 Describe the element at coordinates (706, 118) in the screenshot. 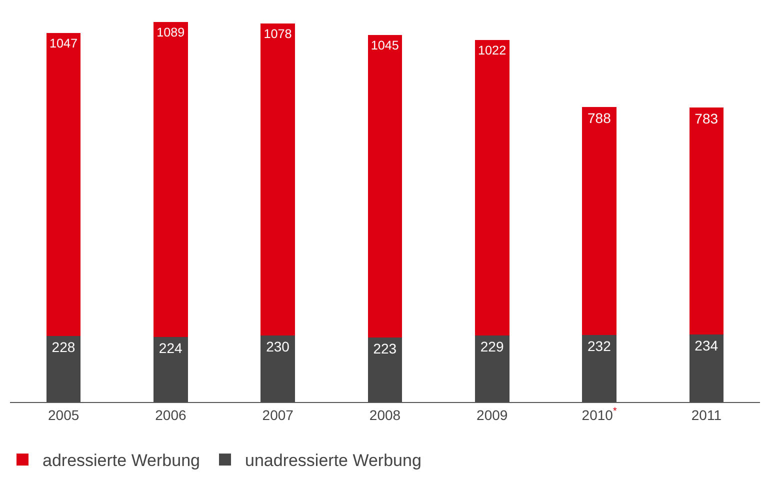

I see `data-label: 783` at that location.